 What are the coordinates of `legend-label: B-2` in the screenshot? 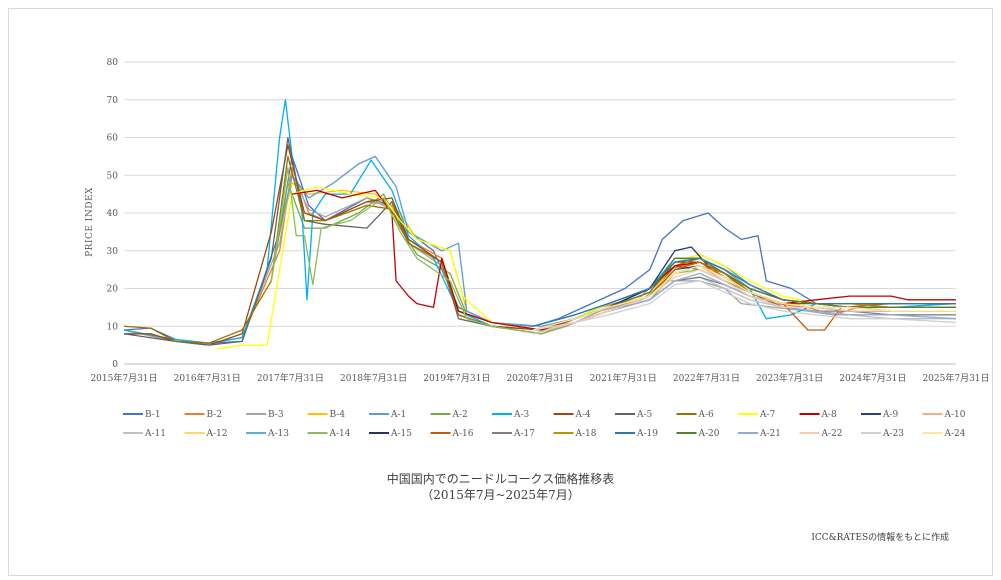 It's located at (215, 415).